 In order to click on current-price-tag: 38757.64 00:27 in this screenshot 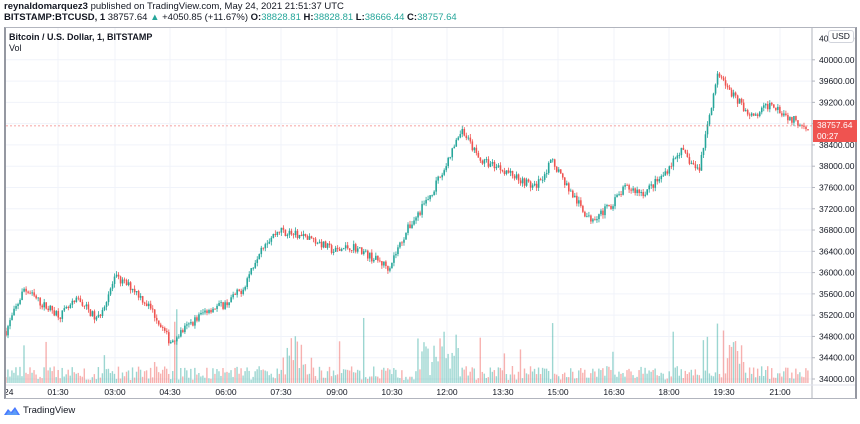, I will do `click(835, 131)`.